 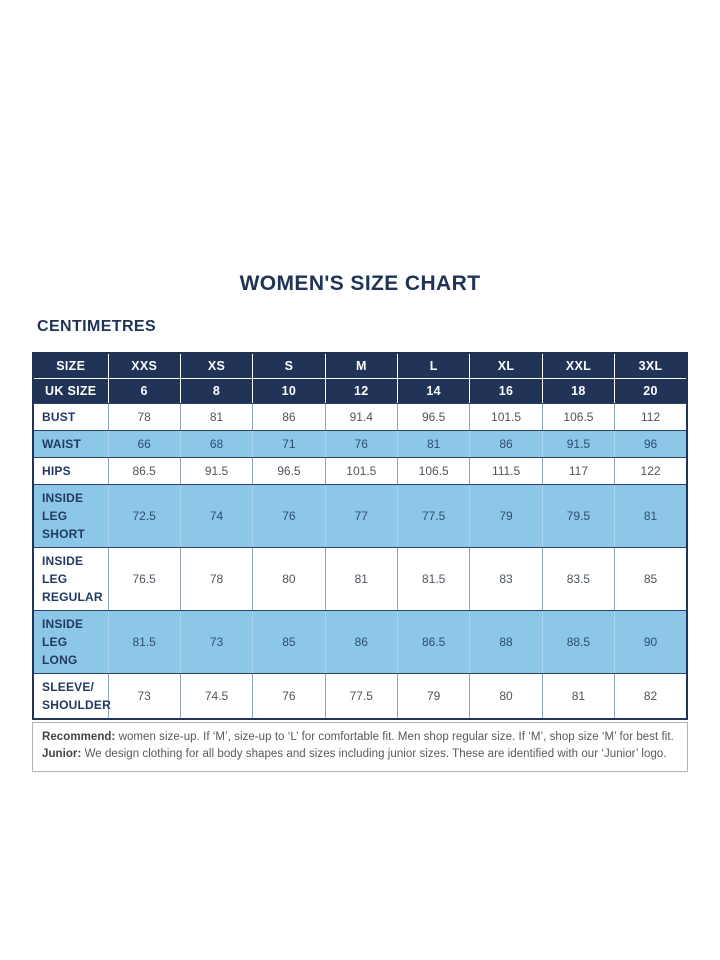 I want to click on size-value-cell: 76.5, so click(x=144, y=578).